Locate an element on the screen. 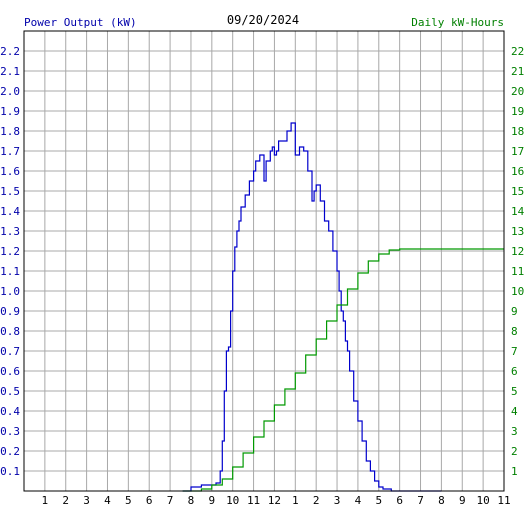 Image resolution: width=527 pixels, height=510 pixels. y-tick-label-right: 19 is located at coordinates (517, 111).